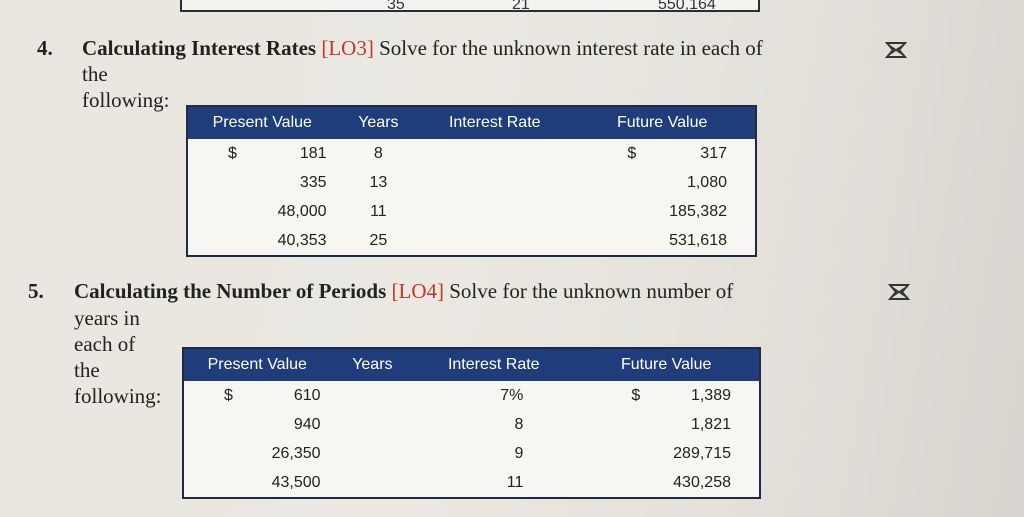 This screenshot has height=517, width=1024. I want to click on future-value: 317, so click(713, 153).